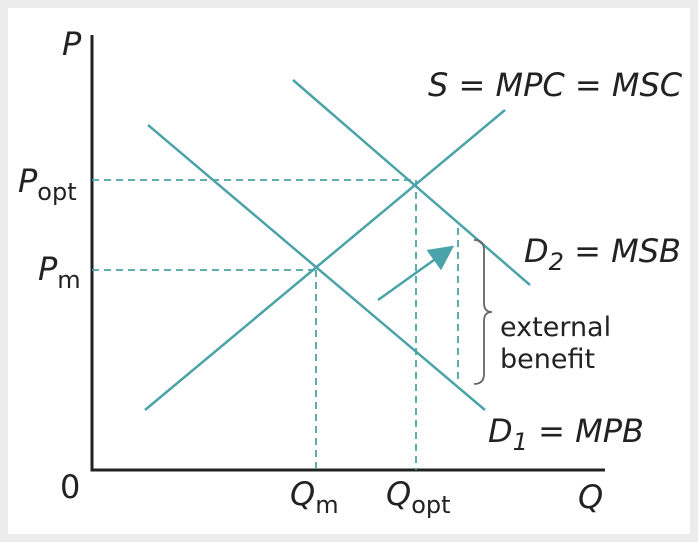 The height and width of the screenshot is (542, 698). What do you see at coordinates (586, 431) in the screenshot?
I see `label-rest: = MPB` at bounding box center [586, 431].